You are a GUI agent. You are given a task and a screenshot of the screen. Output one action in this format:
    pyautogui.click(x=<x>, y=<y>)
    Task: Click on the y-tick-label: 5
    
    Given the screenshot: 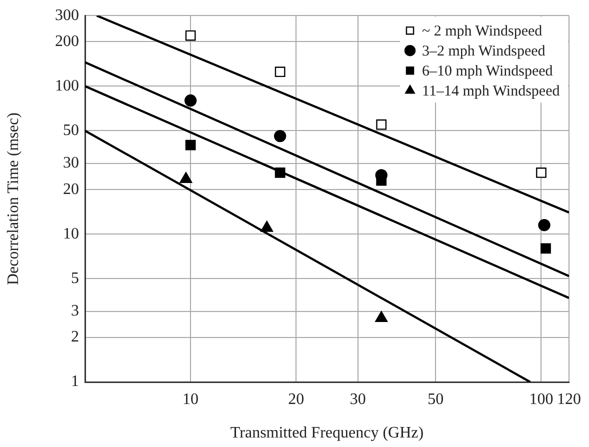 What is the action you would take?
    pyautogui.click(x=75, y=278)
    